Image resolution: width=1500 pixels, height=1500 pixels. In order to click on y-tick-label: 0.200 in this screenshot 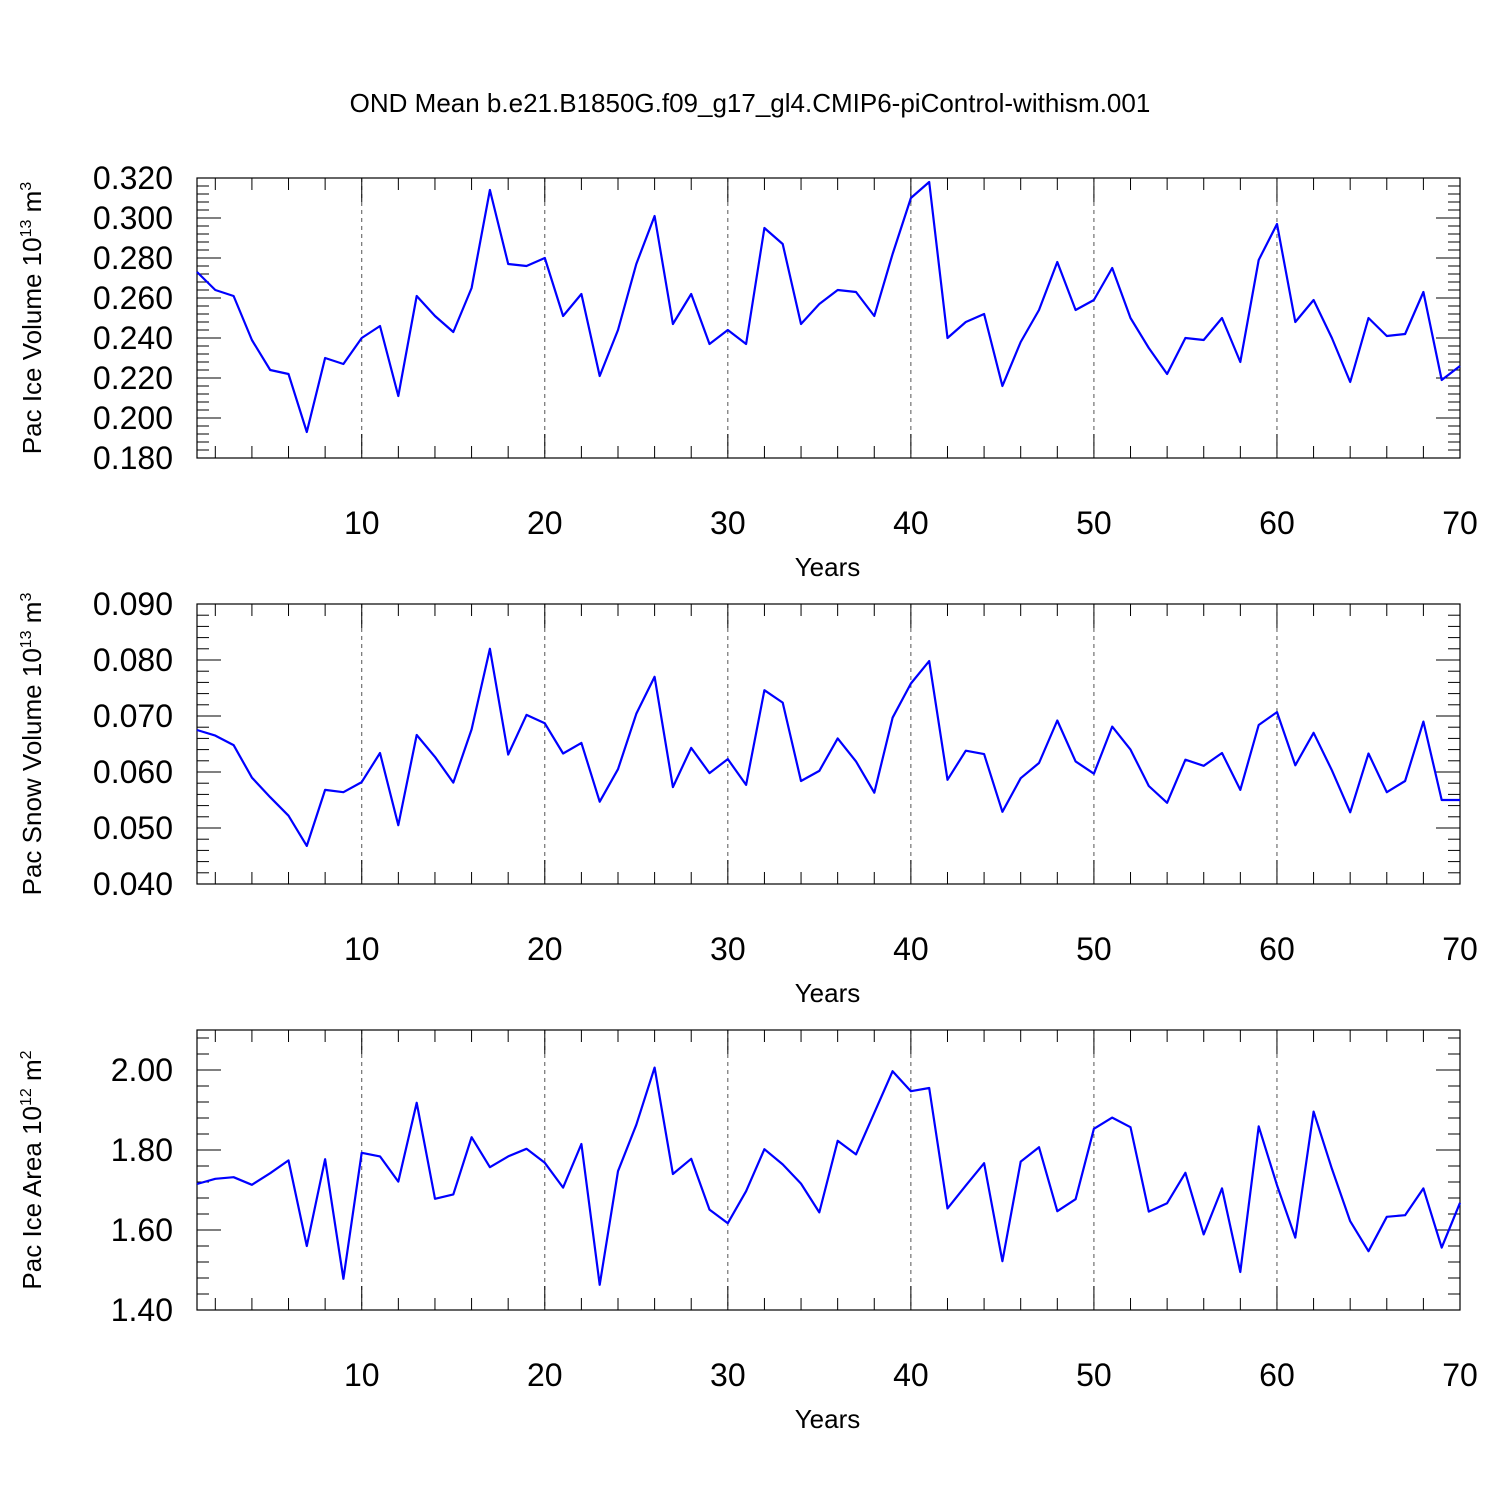, I will do `click(133, 418)`.